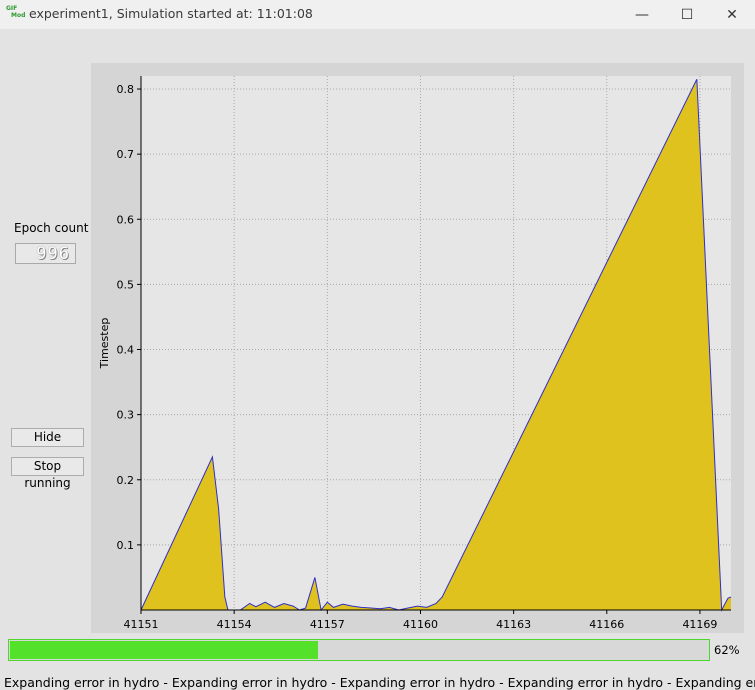 Image resolution: width=755 pixels, height=690 pixels. Describe the element at coordinates (126, 284) in the screenshot. I see `y-tick-label: 0.5` at that location.